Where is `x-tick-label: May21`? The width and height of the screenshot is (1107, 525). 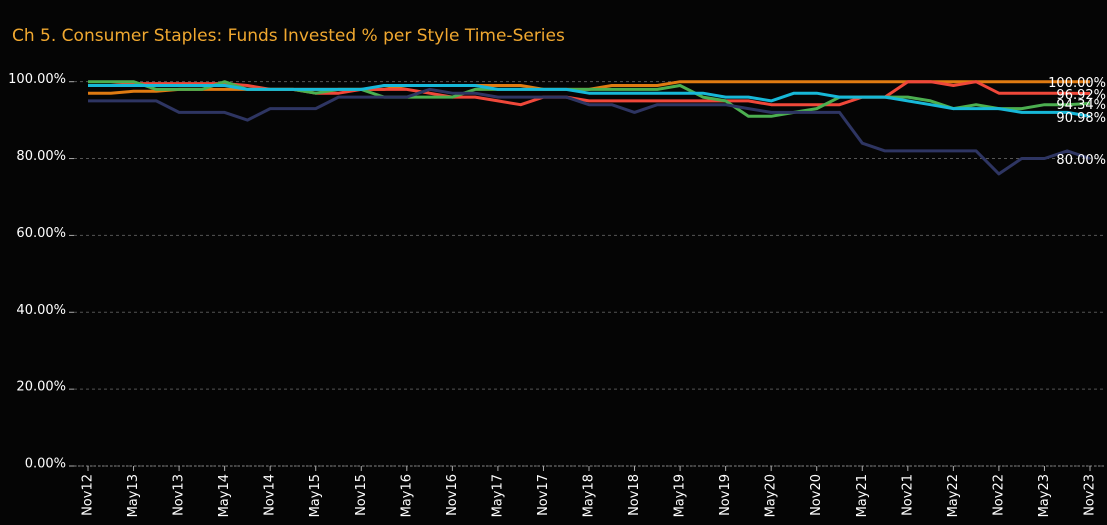
x-tick-label: May21 is located at coordinates (862, 495).